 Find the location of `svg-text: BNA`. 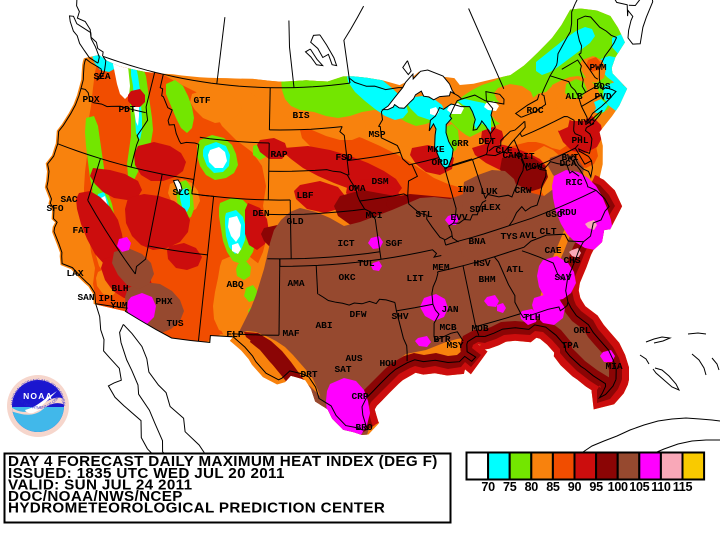

svg-text: BNA is located at coordinates (476, 241).